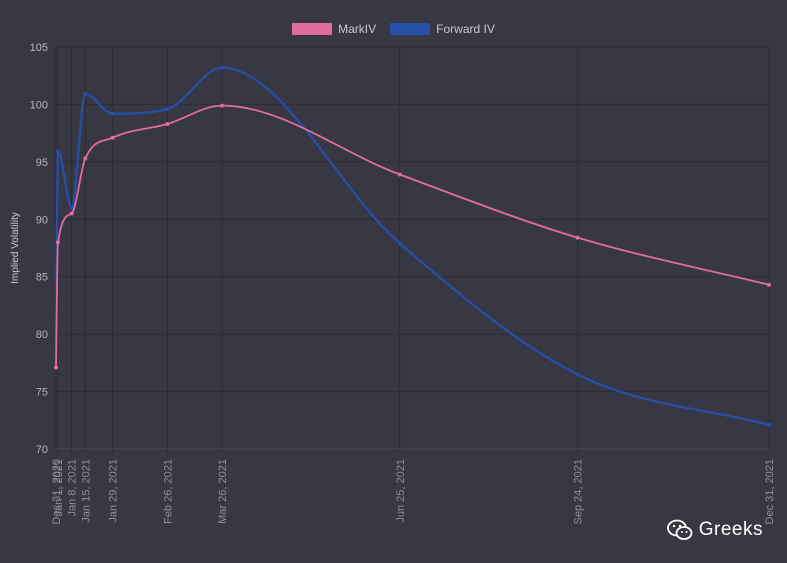 The width and height of the screenshot is (787, 563). I want to click on watermark: Greeks, so click(714, 530).